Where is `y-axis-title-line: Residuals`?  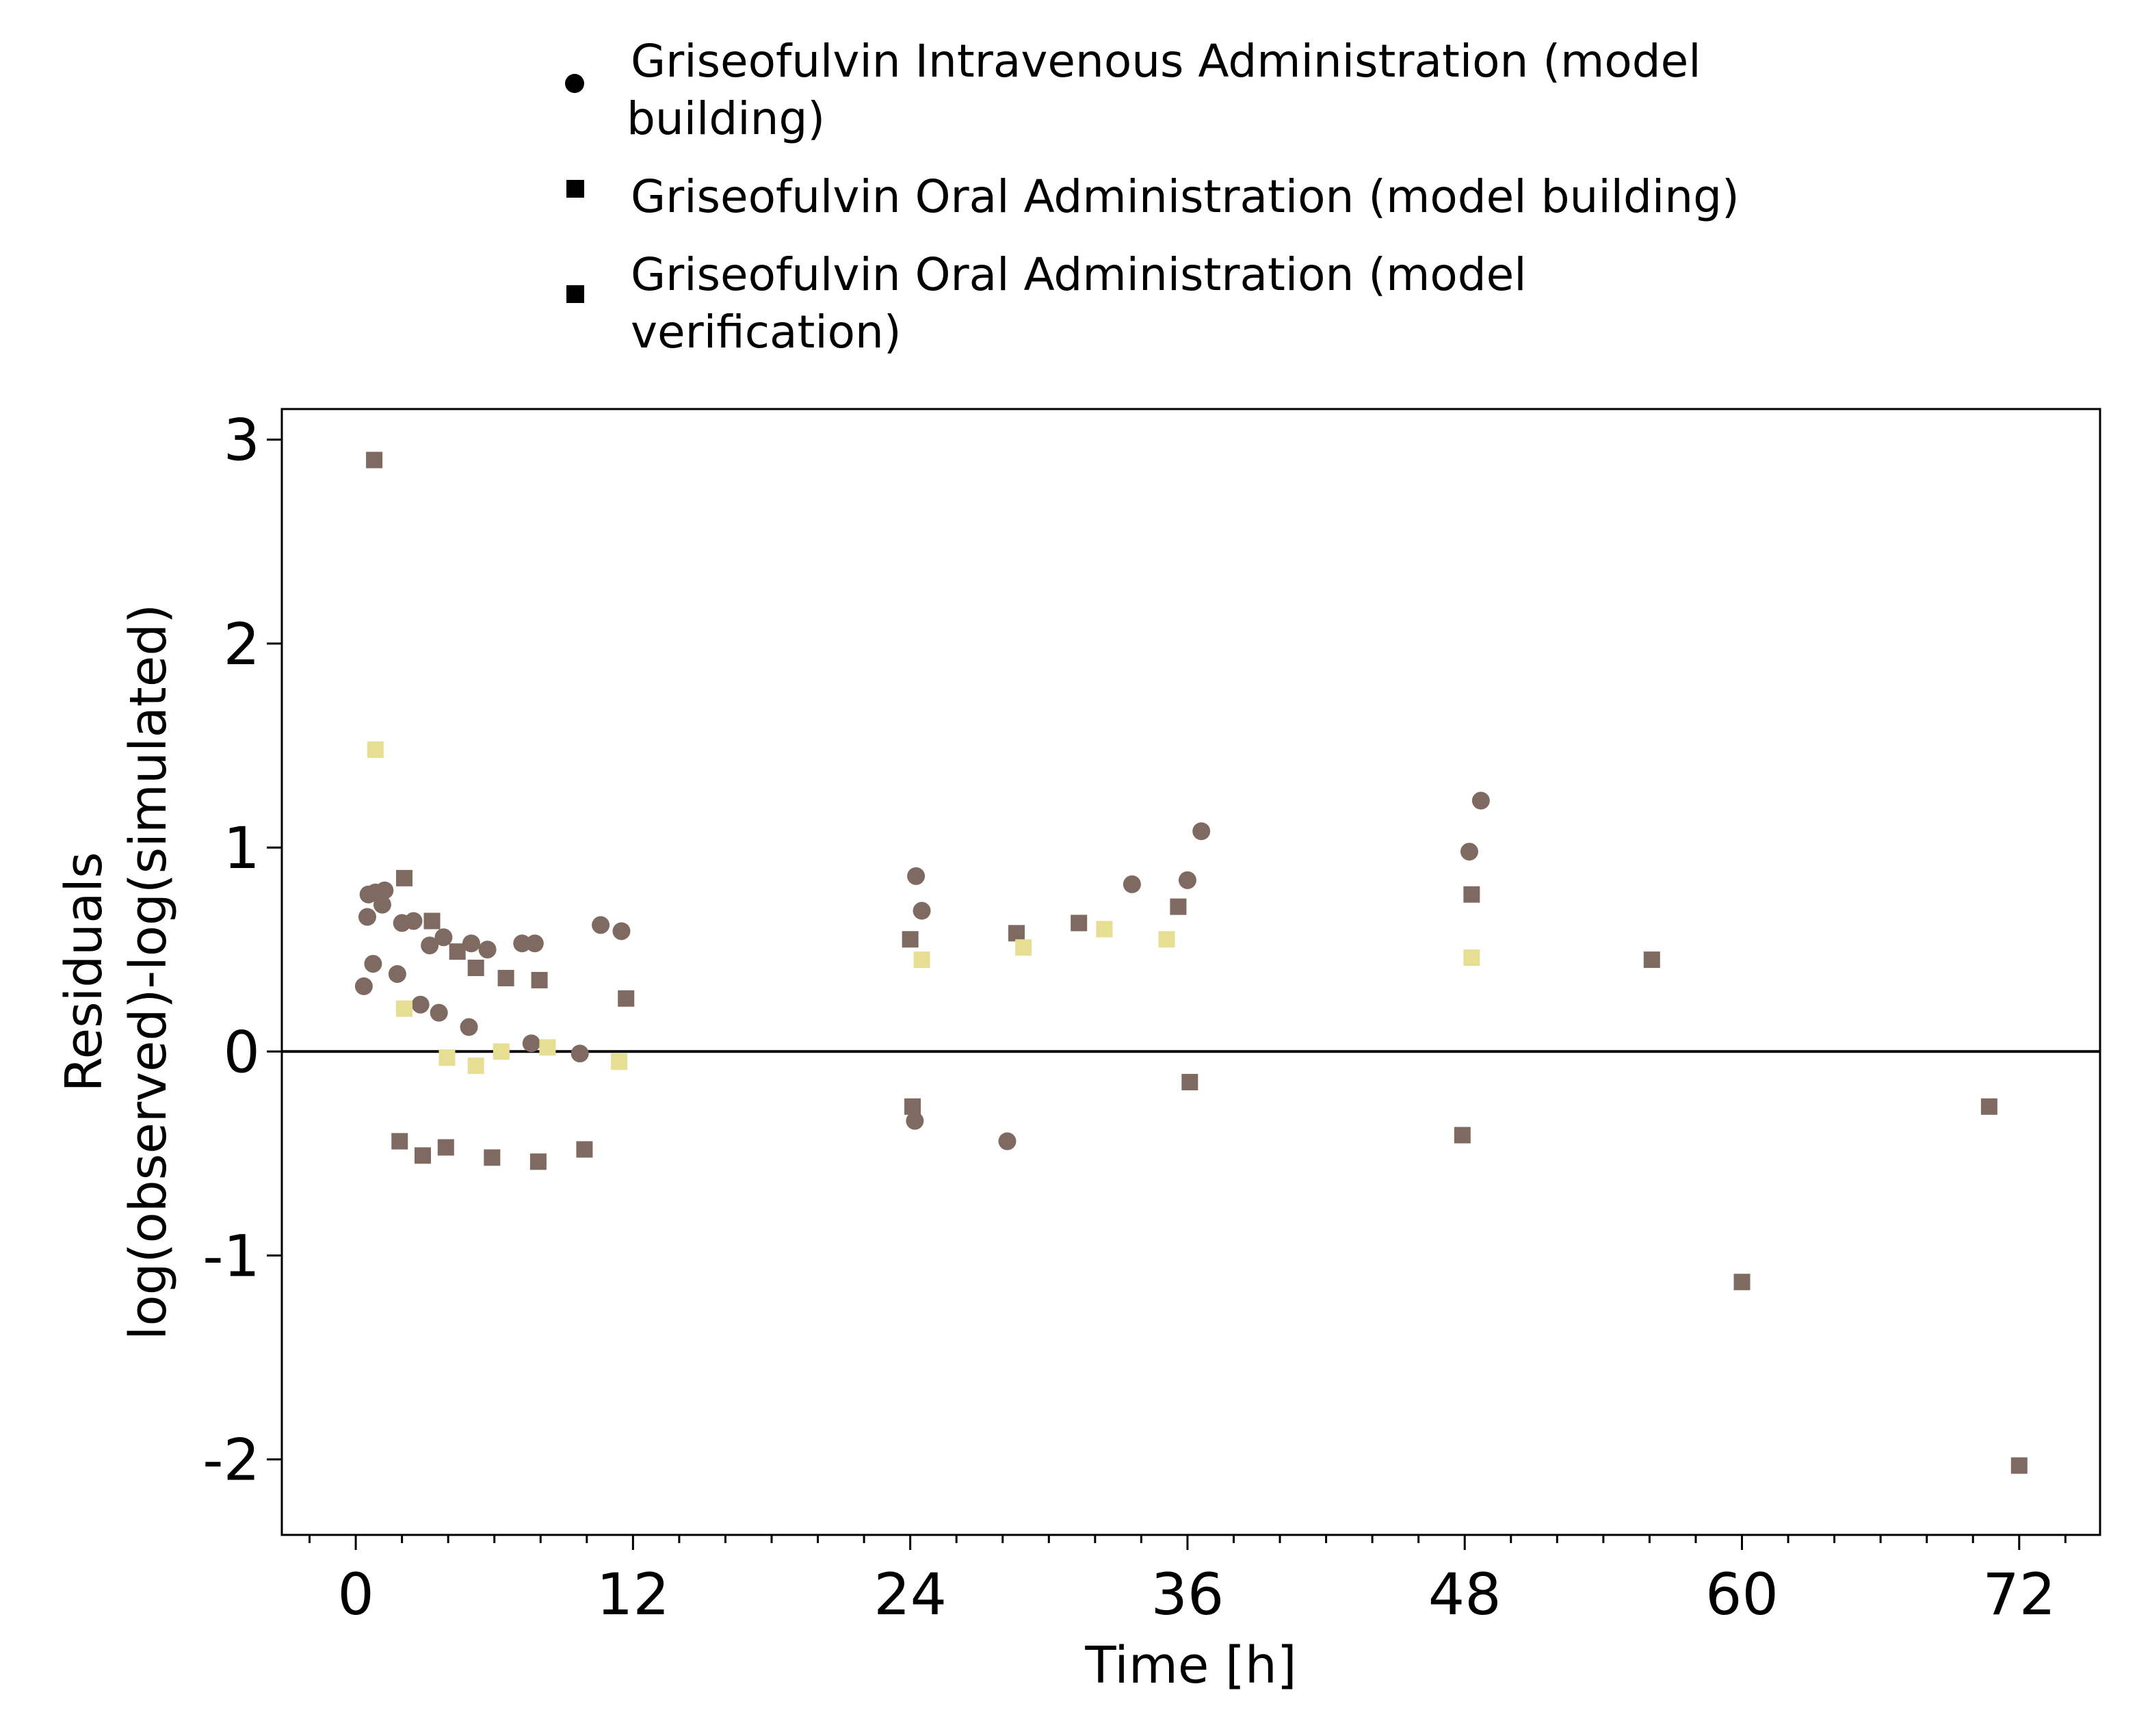 y-axis-title-line: Residuals is located at coordinates (84, 972).